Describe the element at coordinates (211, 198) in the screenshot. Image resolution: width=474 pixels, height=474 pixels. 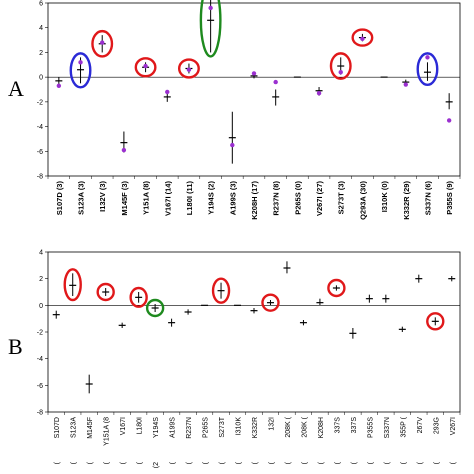
I see `category-label: Y194S (2)` at that location.